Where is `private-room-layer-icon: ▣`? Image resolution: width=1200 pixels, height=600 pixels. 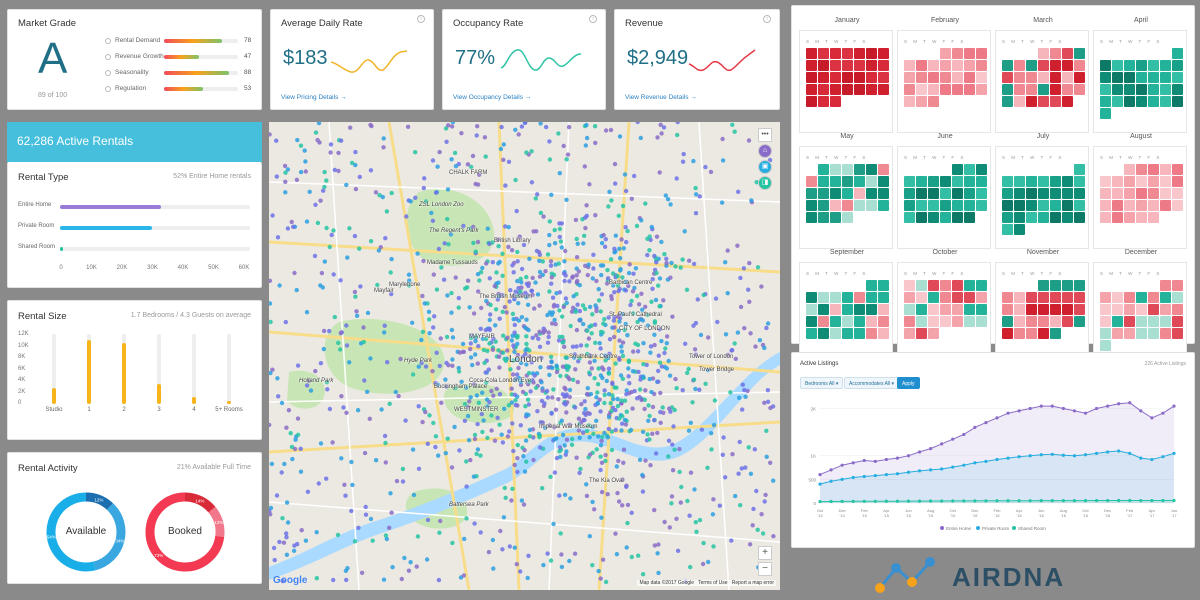 private-room-layer-icon: ▣ is located at coordinates (765, 167).